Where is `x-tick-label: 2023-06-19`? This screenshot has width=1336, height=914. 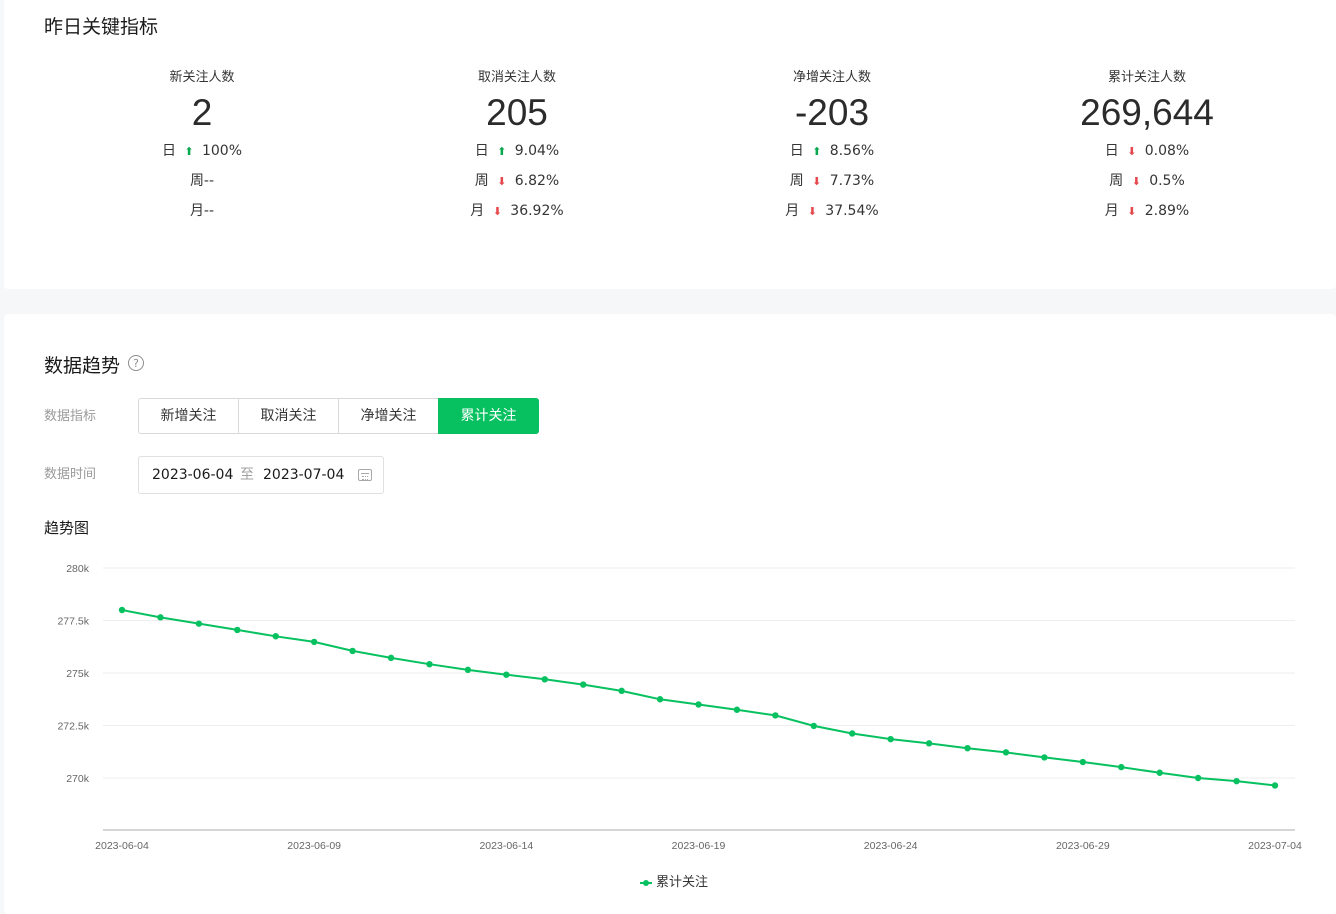
x-tick-label: 2023-06-19 is located at coordinates (699, 846).